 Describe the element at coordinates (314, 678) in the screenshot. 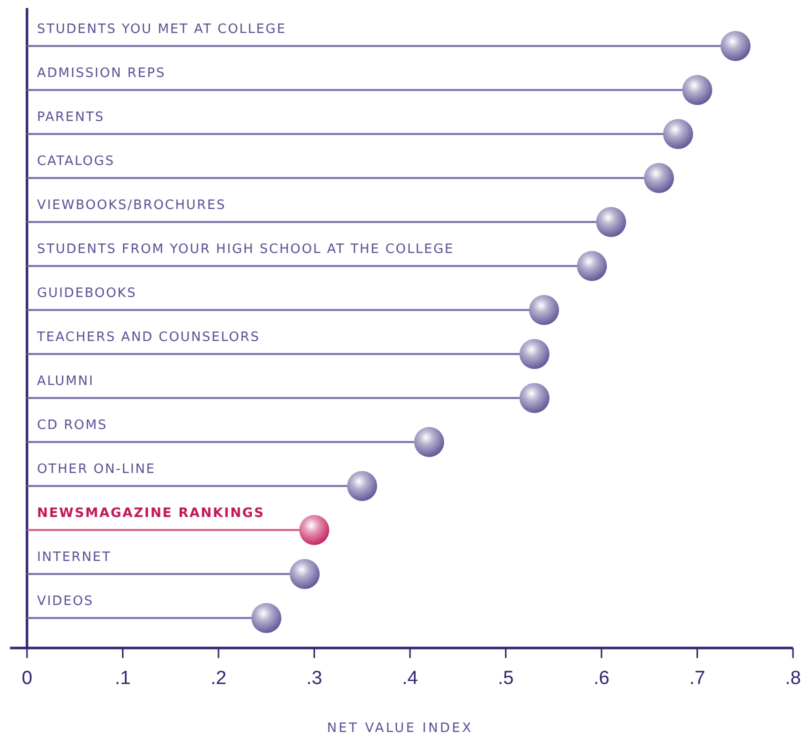

I see `x-tick-label: .3` at that location.